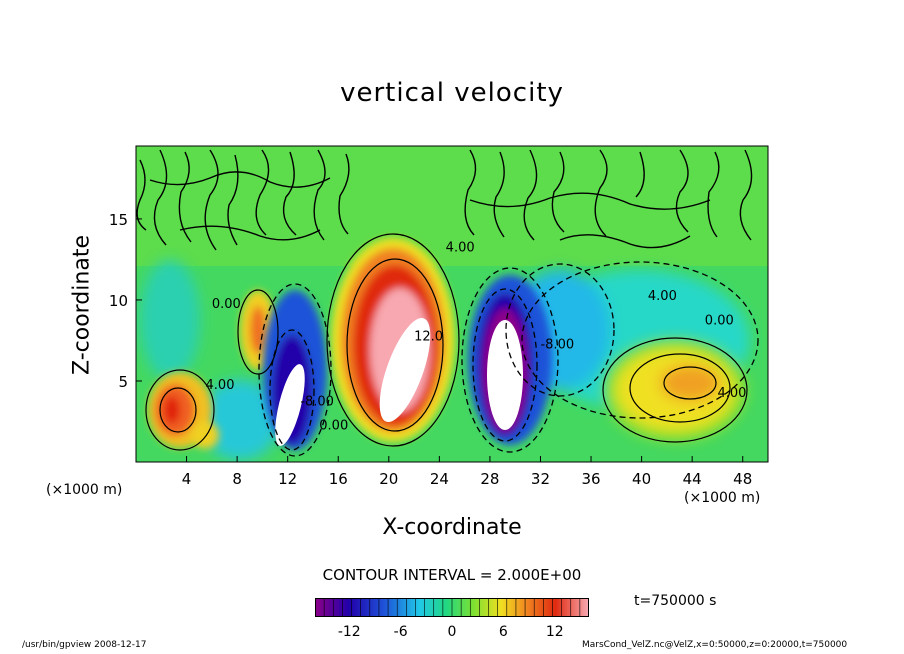  I want to click on chart-title: vertical velocity, so click(452, 93).